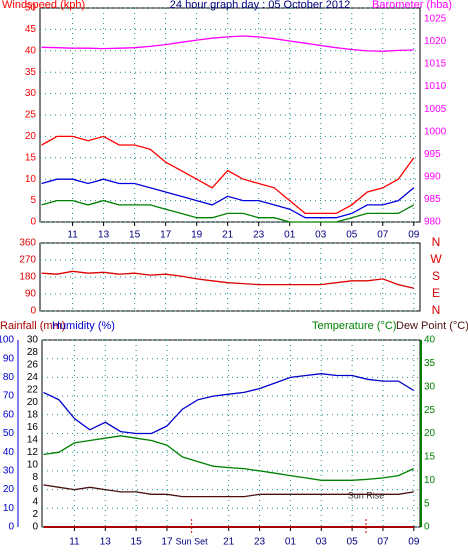  What do you see at coordinates (430, 363) in the screenshot?
I see `y2-tick-label: 35` at bounding box center [430, 363].